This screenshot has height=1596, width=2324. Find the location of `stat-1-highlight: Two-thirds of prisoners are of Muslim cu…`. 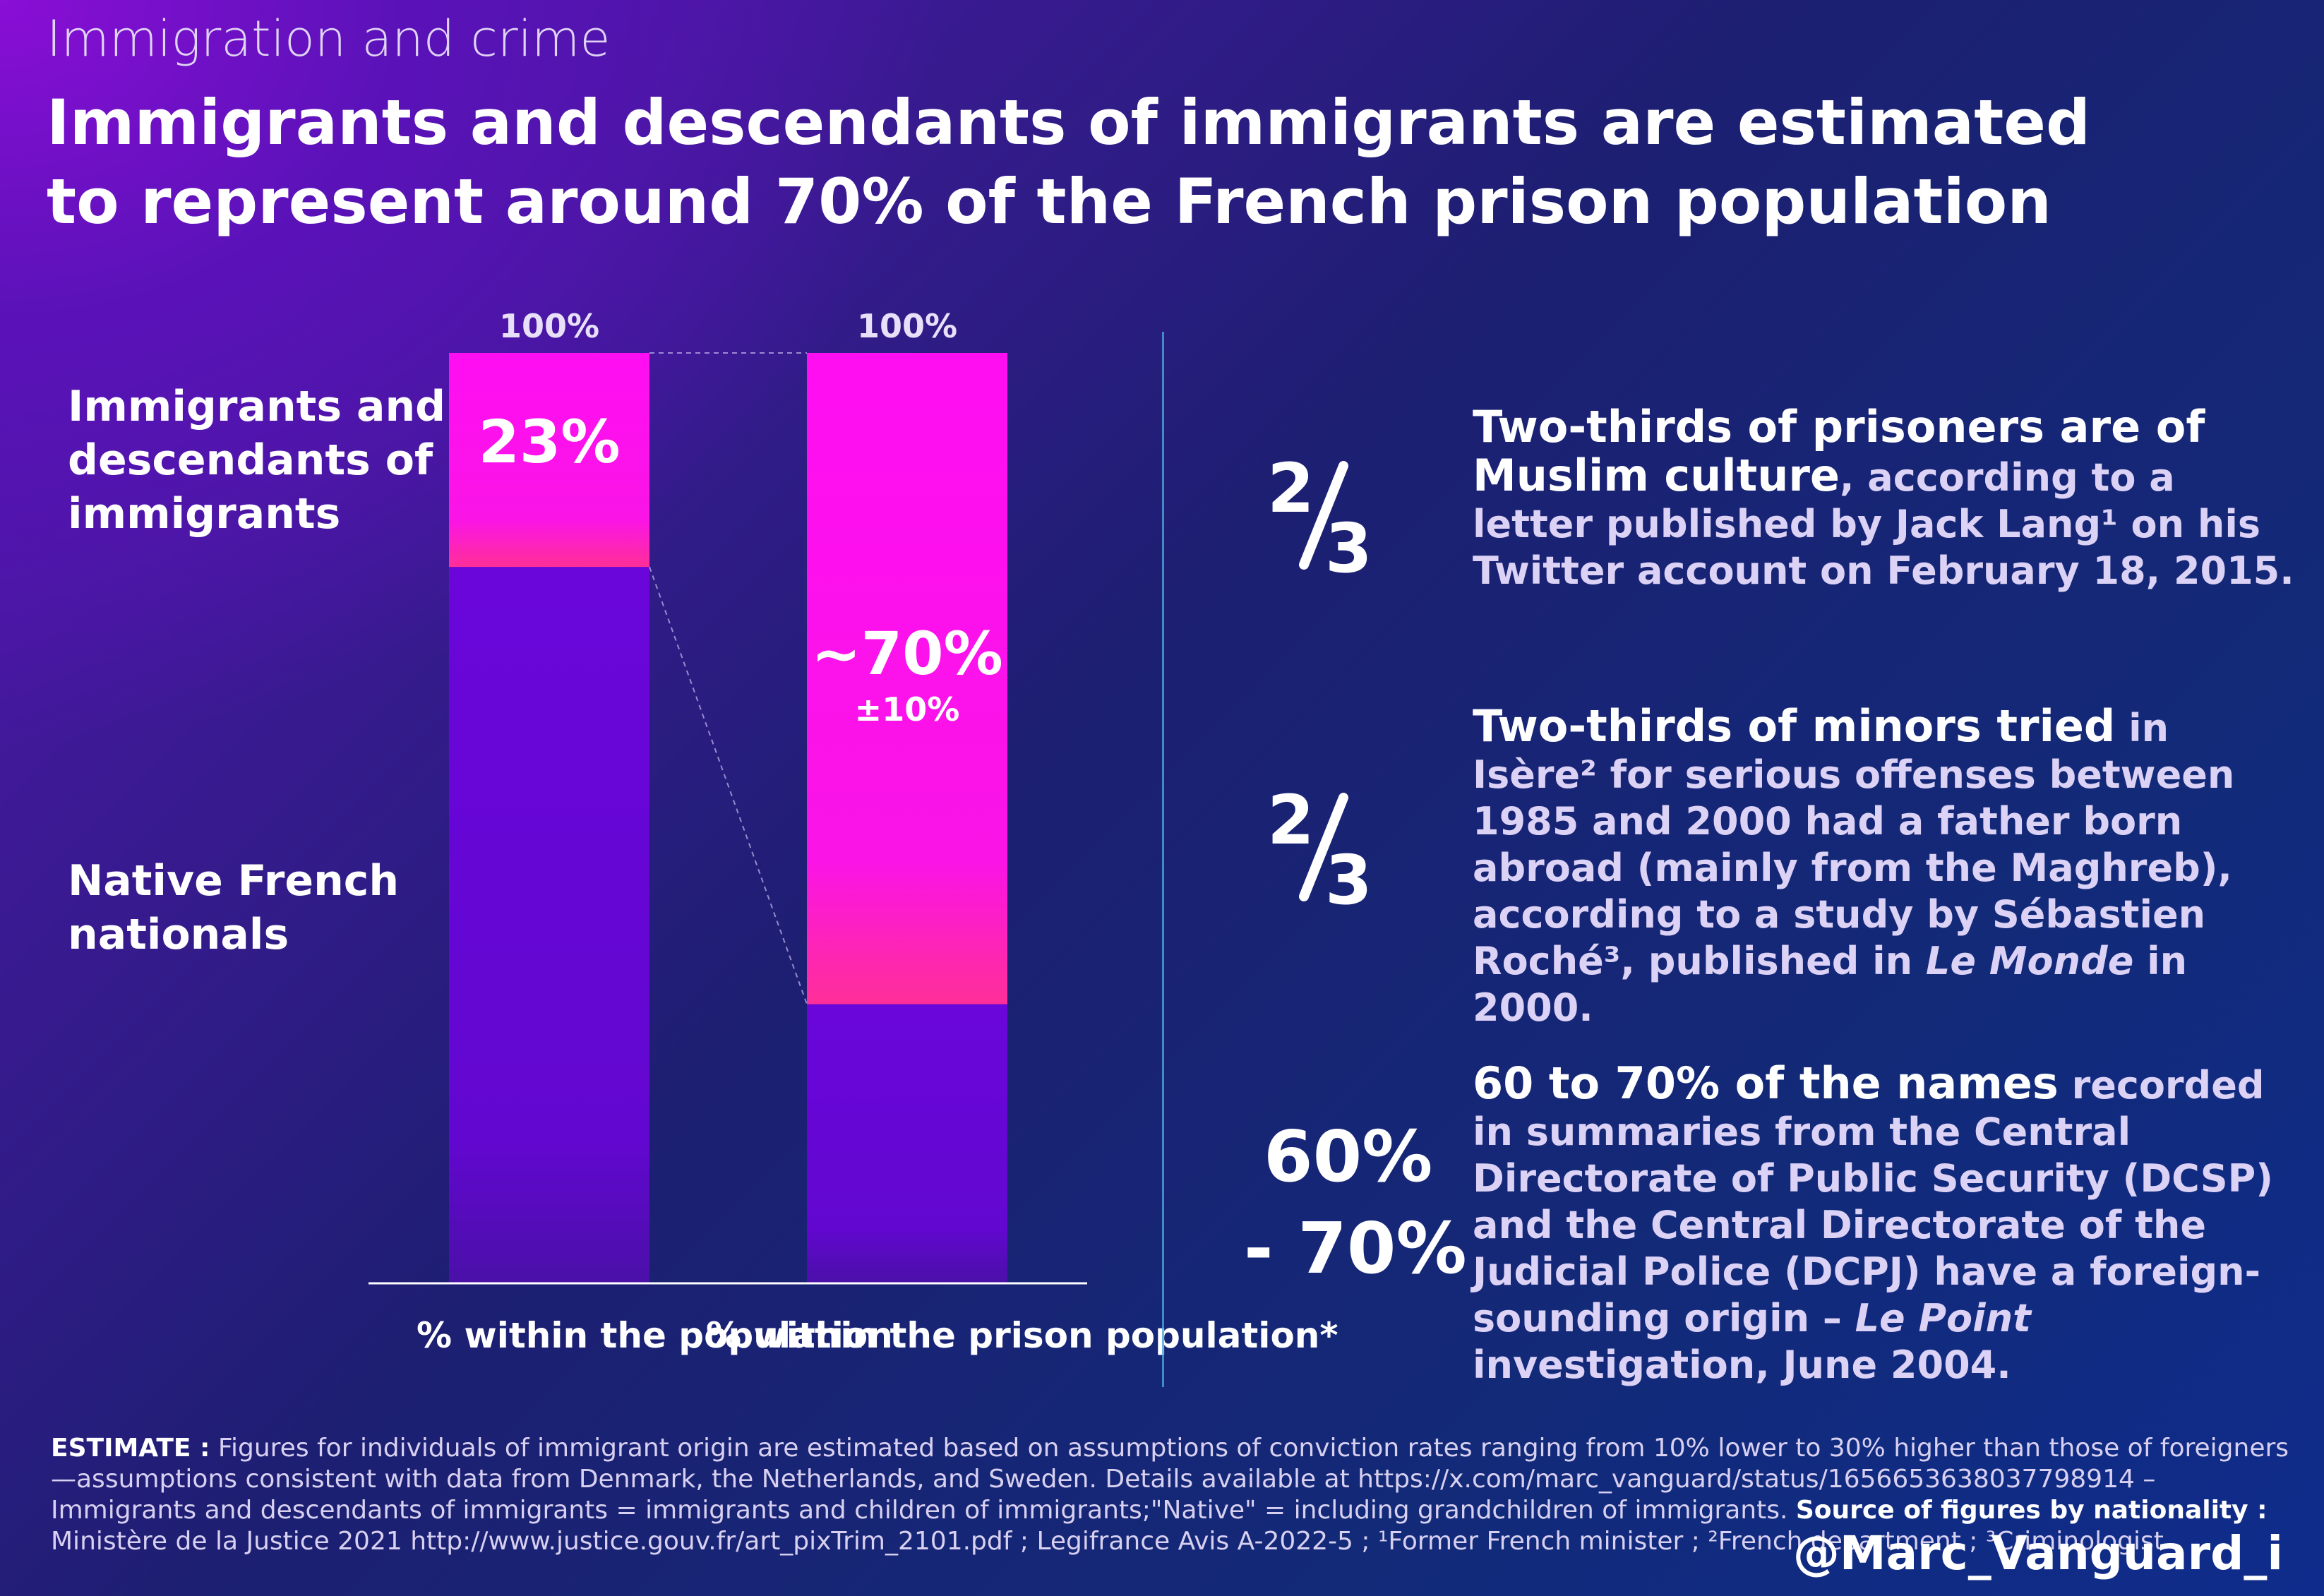

stat-1-highlight: Two-thirds of prisoners are of Muslim cu… is located at coordinates (1839, 451).